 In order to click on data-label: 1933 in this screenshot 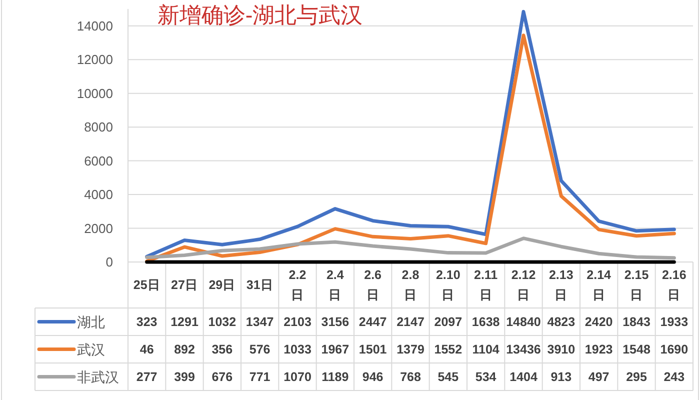, I will do `click(674, 321)`.